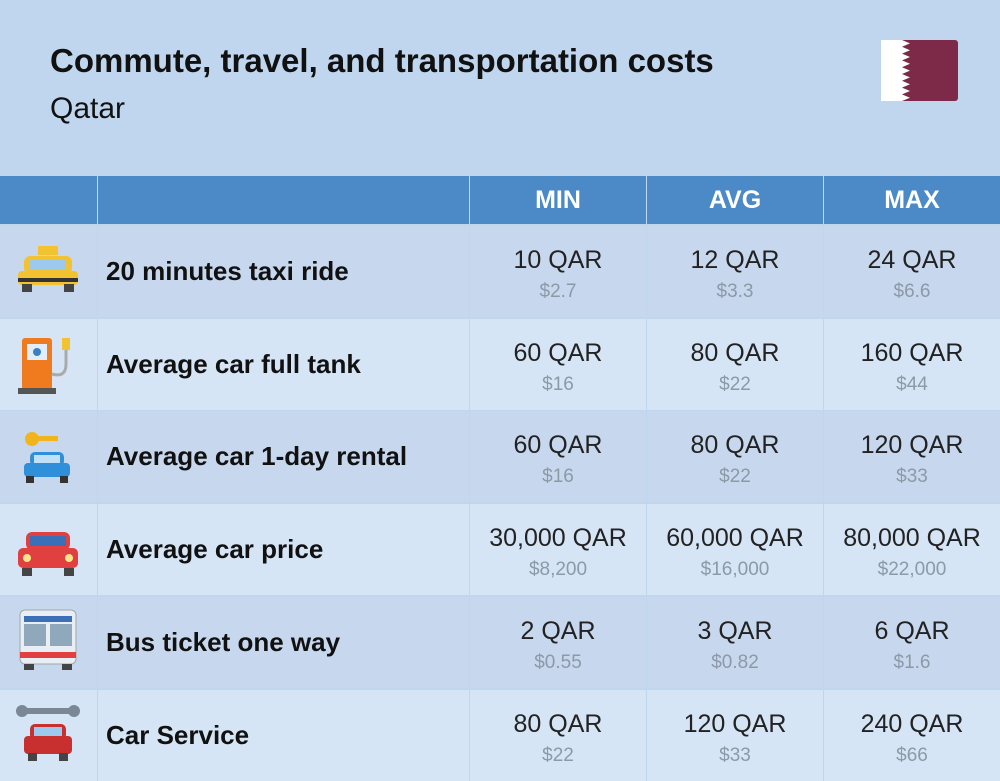 This screenshot has height=781, width=1000. What do you see at coordinates (558, 662) in the screenshot?
I see `usd-price: $0.55` at bounding box center [558, 662].